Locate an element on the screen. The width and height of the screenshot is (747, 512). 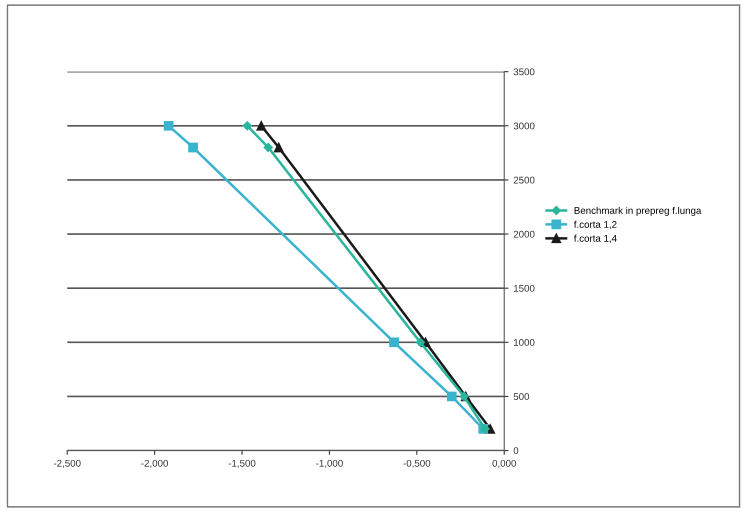
legend-label: f.corta 1,4 is located at coordinates (595, 238).